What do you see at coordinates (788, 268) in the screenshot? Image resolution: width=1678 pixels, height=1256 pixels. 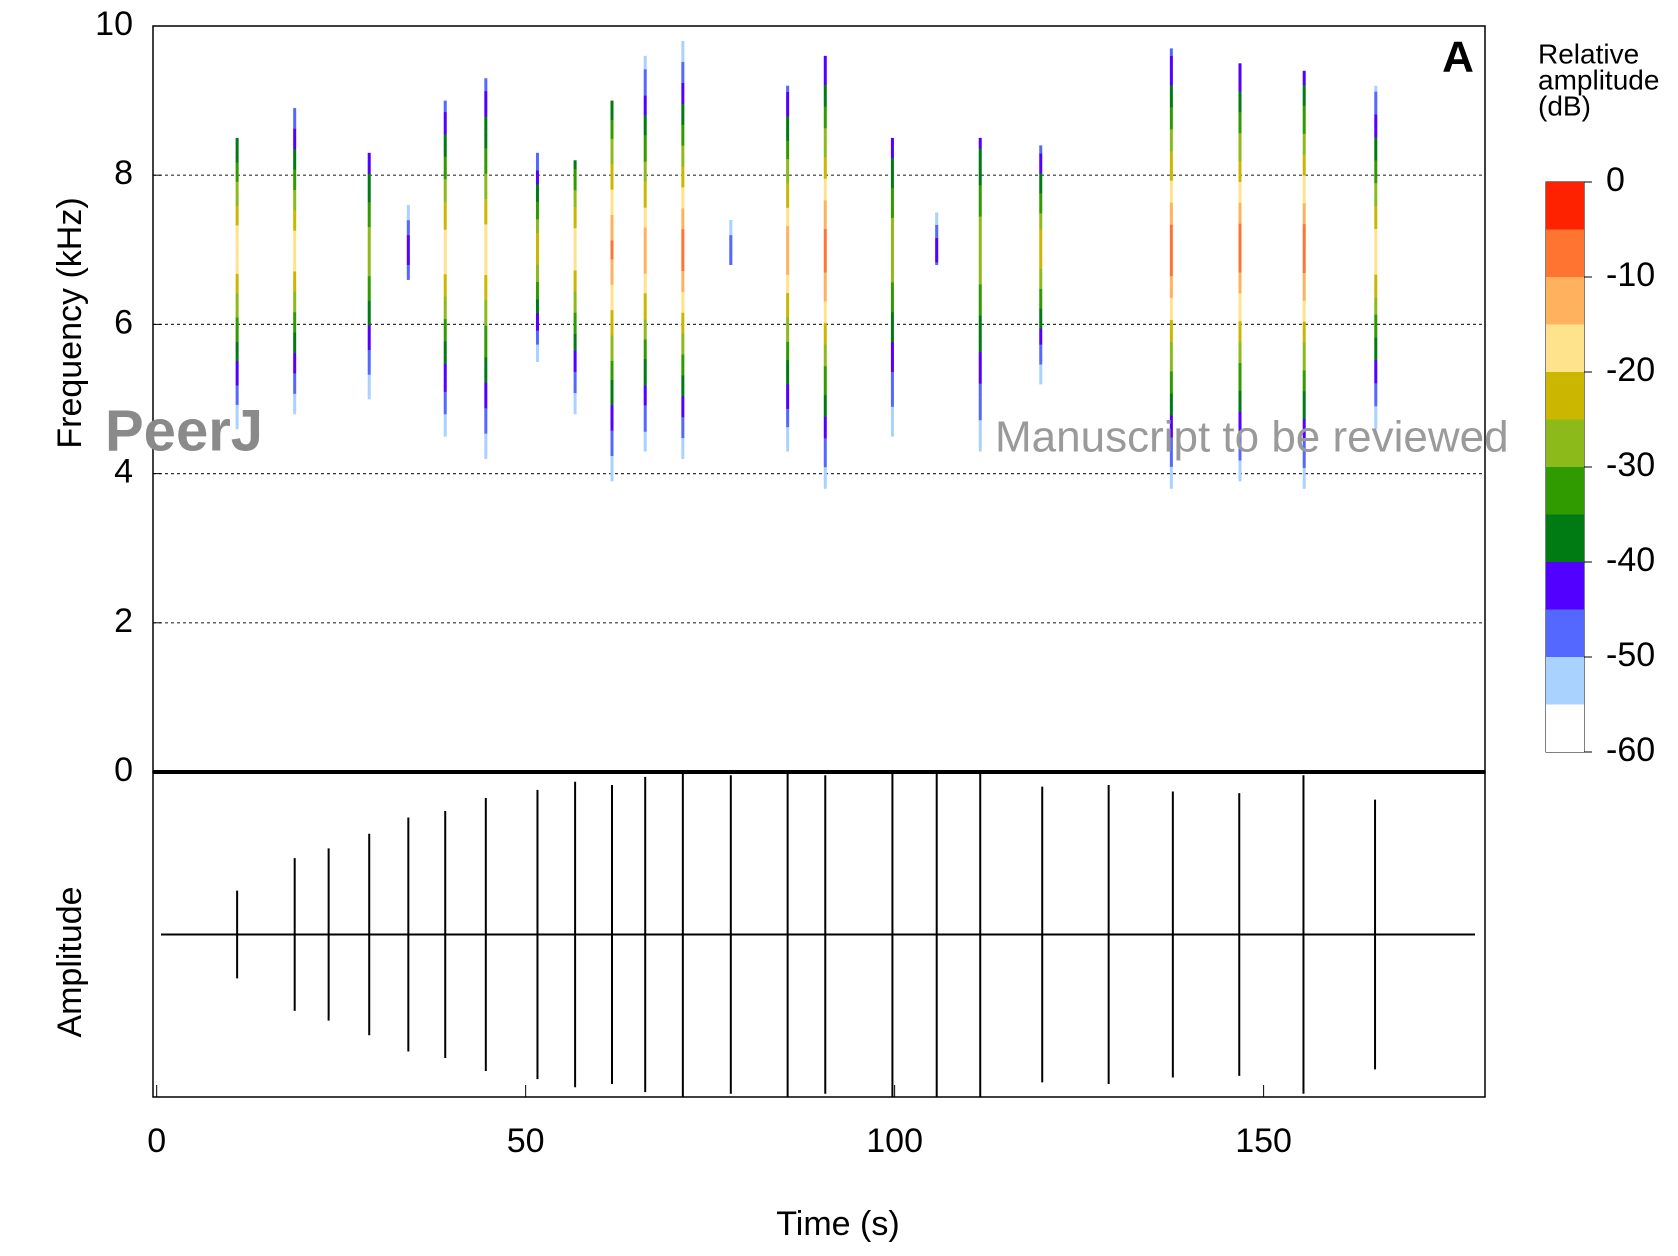 I see `call` at bounding box center [788, 268].